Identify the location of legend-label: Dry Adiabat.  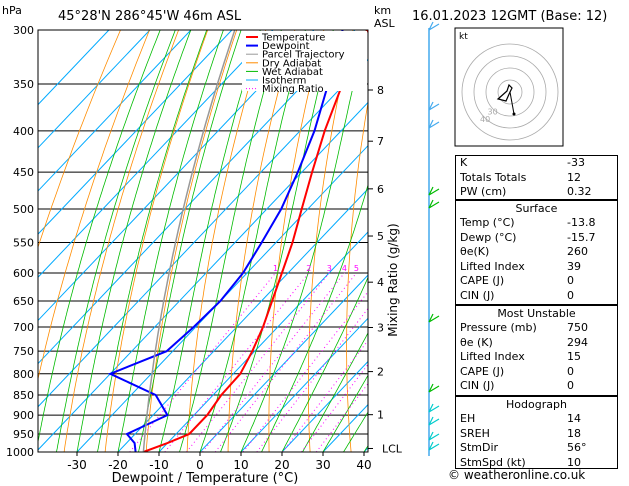
(291, 63).